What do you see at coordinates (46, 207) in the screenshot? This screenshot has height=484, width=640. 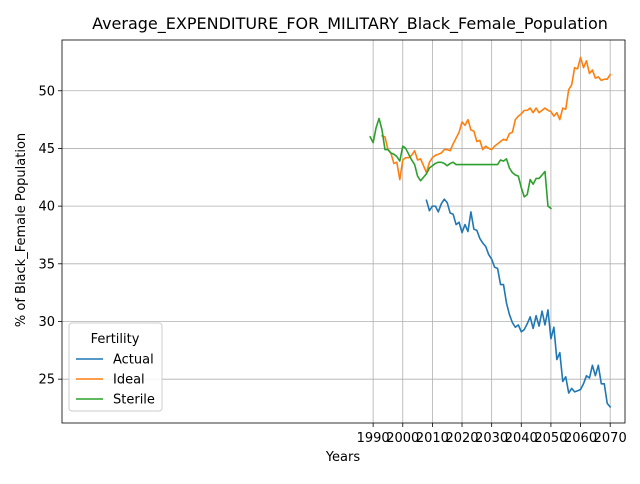 I see `y-tick-label: 40` at bounding box center [46, 207].